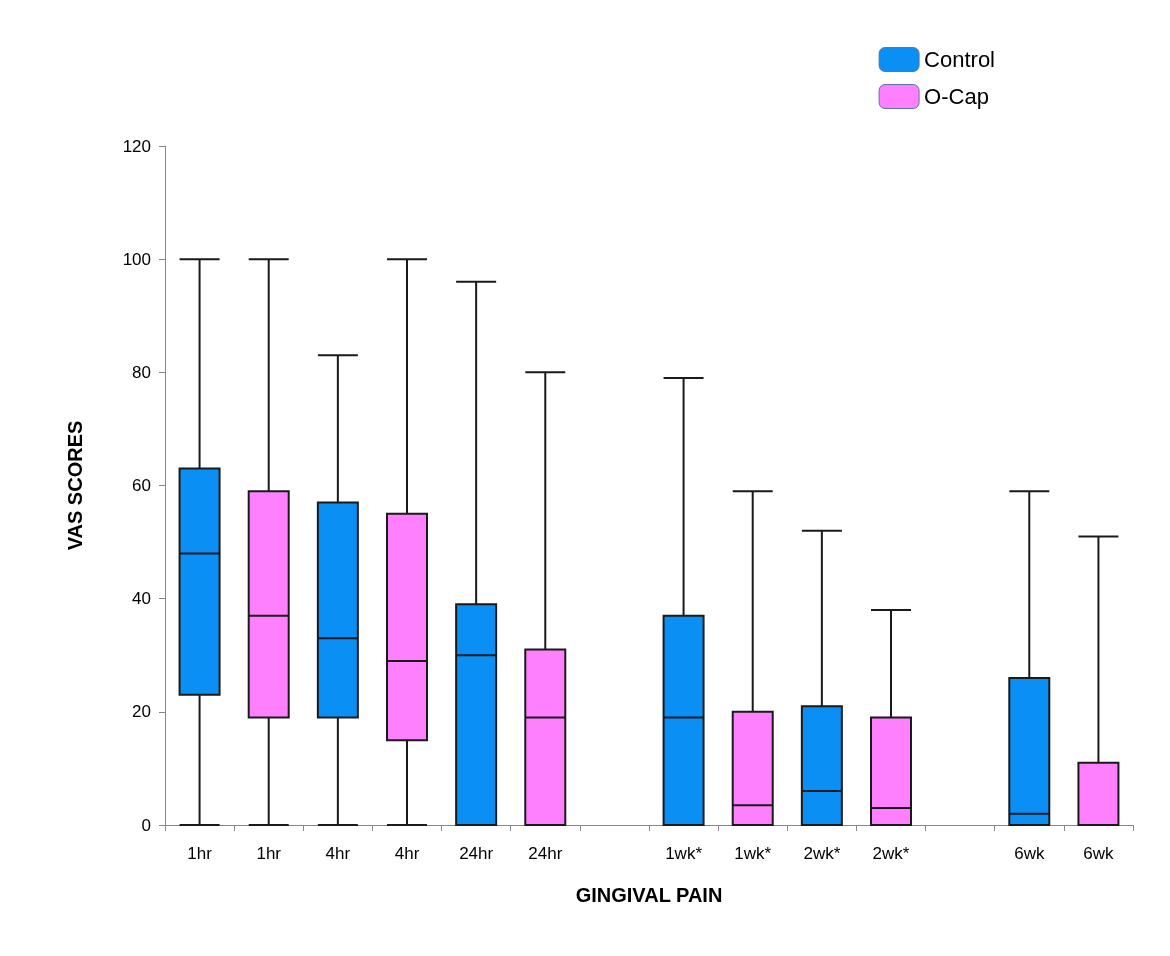  What do you see at coordinates (136, 259) in the screenshot?
I see `y-tick-label: 100` at bounding box center [136, 259].